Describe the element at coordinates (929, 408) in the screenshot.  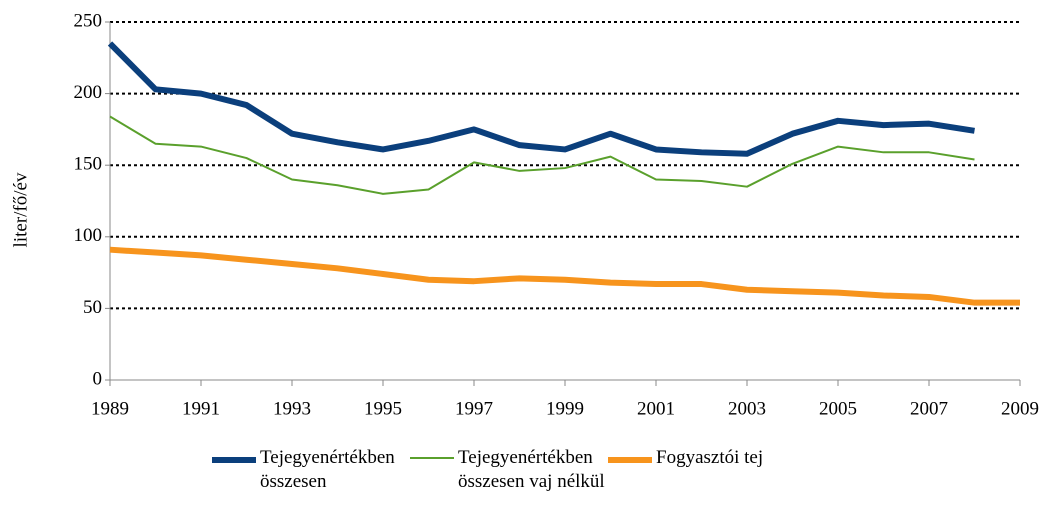
I see `x-tick-label: 2007` at that location.